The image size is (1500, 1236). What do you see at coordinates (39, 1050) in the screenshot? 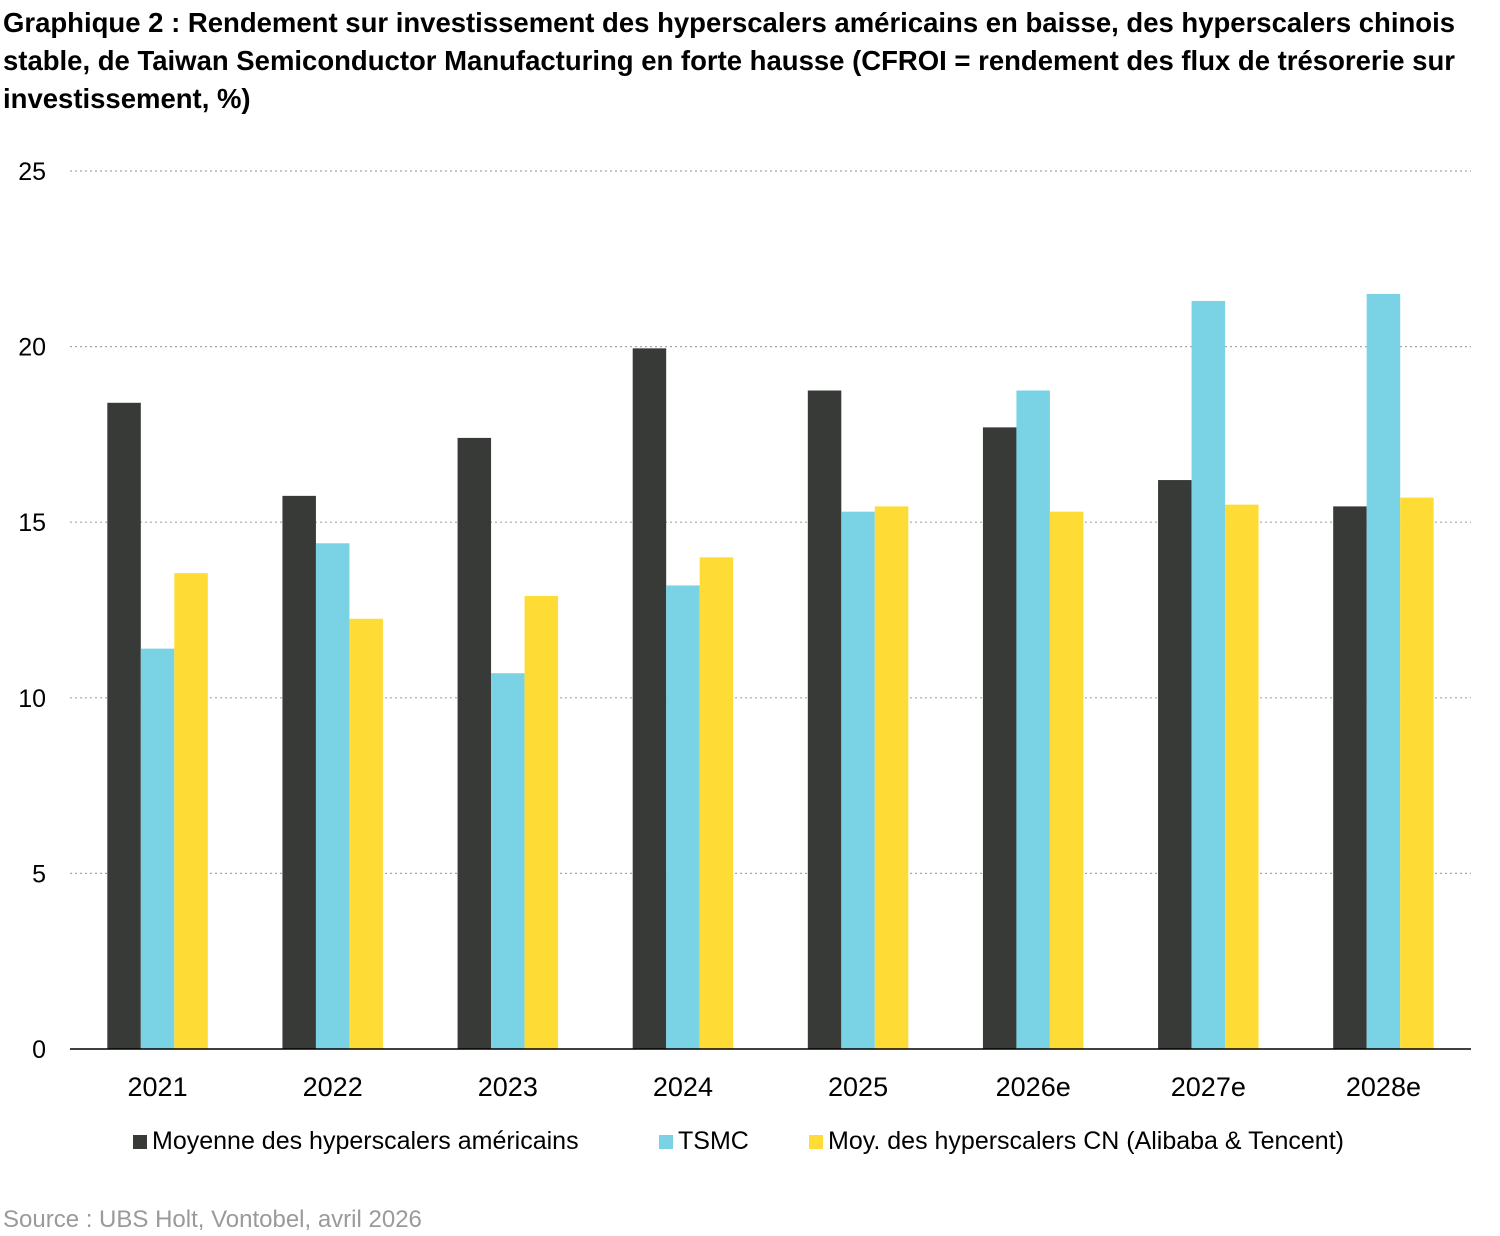
I see `y-tick-label: 0` at bounding box center [39, 1050].